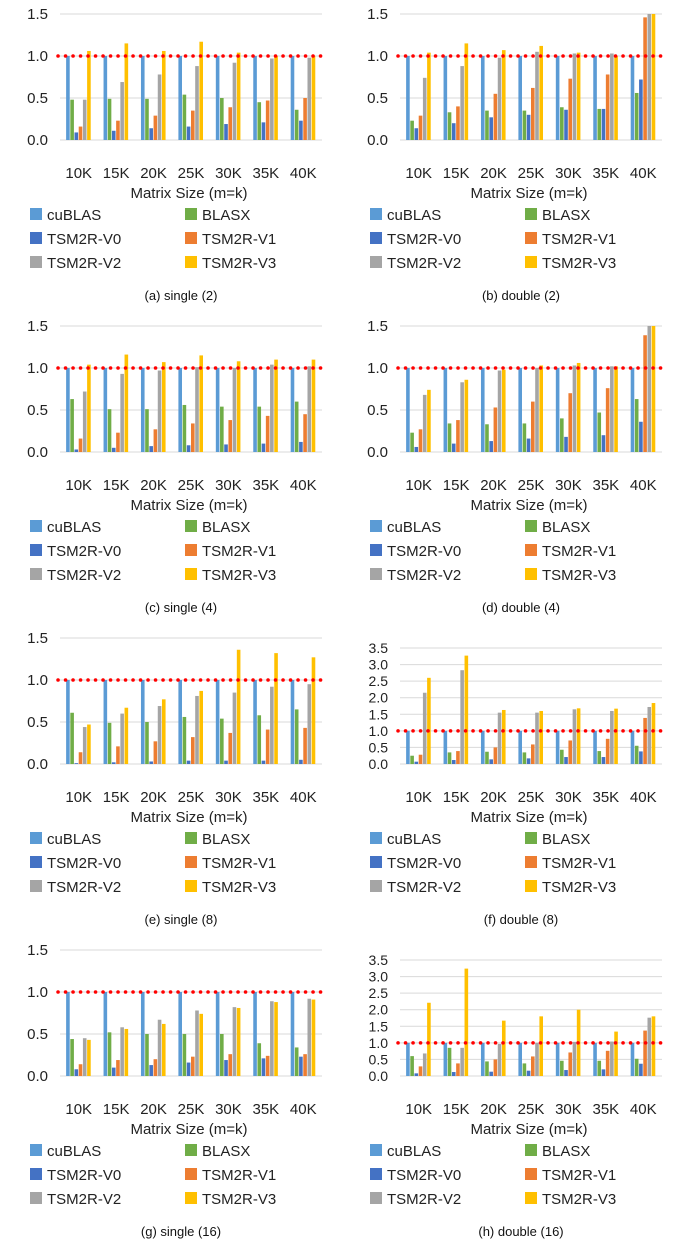 The image size is (687, 1251). What do you see at coordinates (74, 1151) in the screenshot?
I see `legend-label: cuBLAS` at bounding box center [74, 1151].